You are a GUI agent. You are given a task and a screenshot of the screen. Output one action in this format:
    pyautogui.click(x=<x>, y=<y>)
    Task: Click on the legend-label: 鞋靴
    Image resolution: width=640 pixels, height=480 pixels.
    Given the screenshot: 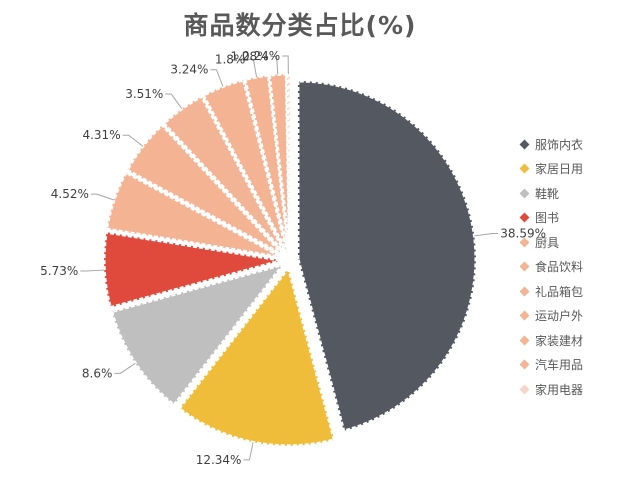 What is the action you would take?
    pyautogui.click(x=547, y=193)
    